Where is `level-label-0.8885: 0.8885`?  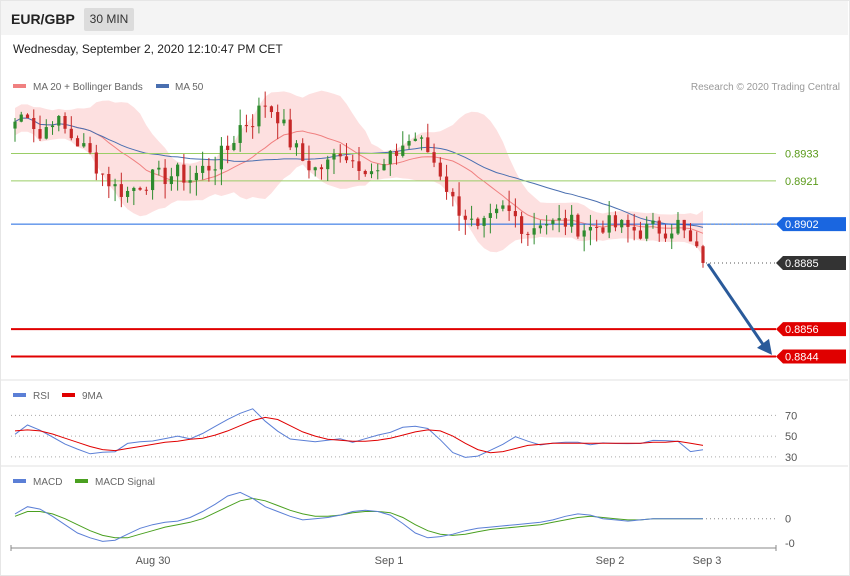
level-label-0.8885: 0.8885 is located at coordinates (802, 264).